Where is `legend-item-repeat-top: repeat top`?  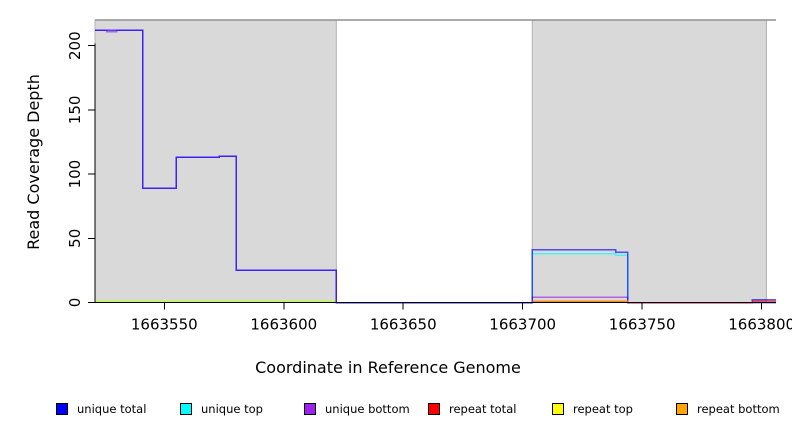
legend-item-repeat-top: repeat top is located at coordinates (592, 409).